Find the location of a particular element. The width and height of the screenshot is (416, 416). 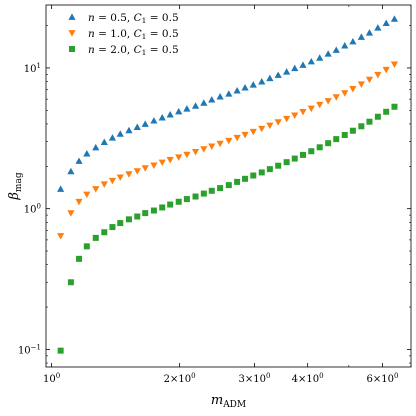

y-tick-label: 10¹ is located at coordinates (32, 68).